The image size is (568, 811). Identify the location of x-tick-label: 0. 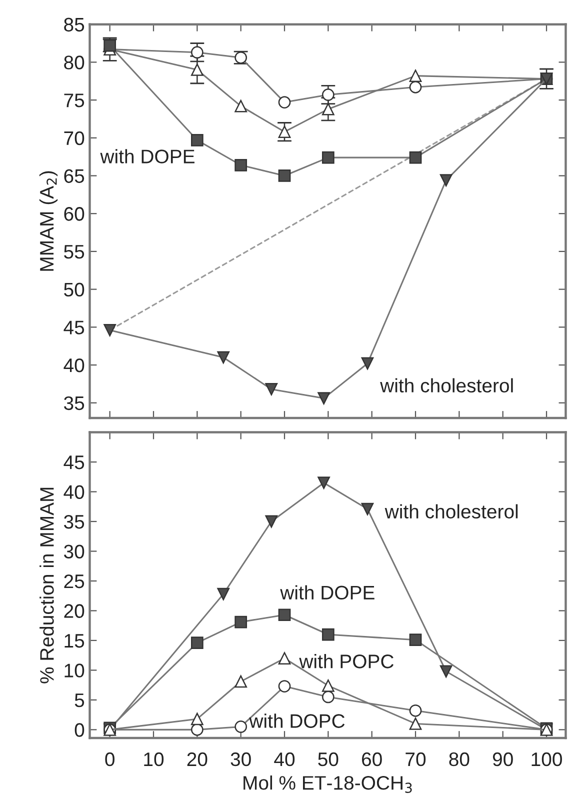
(109, 759).